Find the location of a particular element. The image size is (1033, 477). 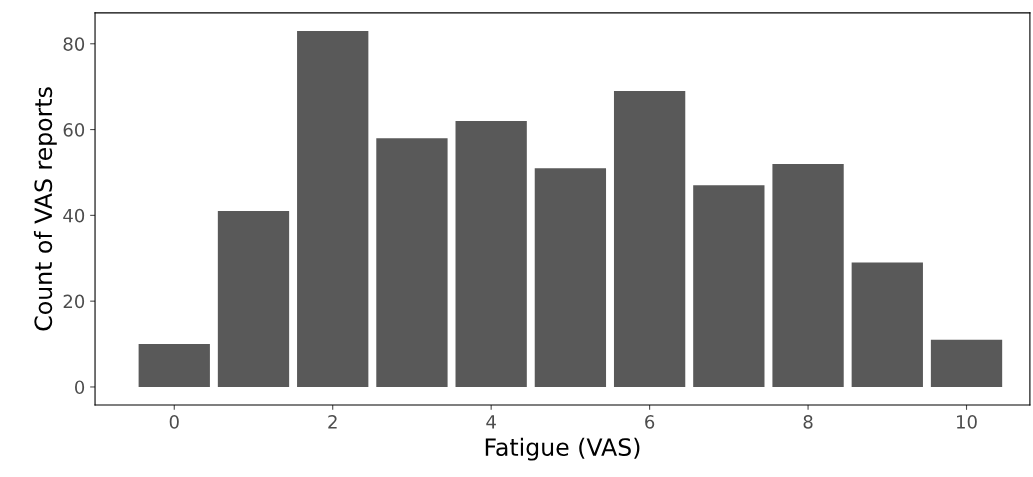

x-tick-label: 2 is located at coordinates (332, 422).